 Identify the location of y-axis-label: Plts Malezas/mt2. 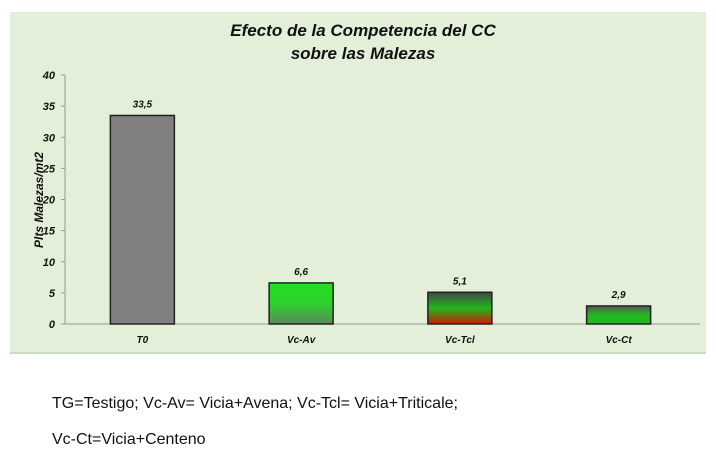
(39, 200).